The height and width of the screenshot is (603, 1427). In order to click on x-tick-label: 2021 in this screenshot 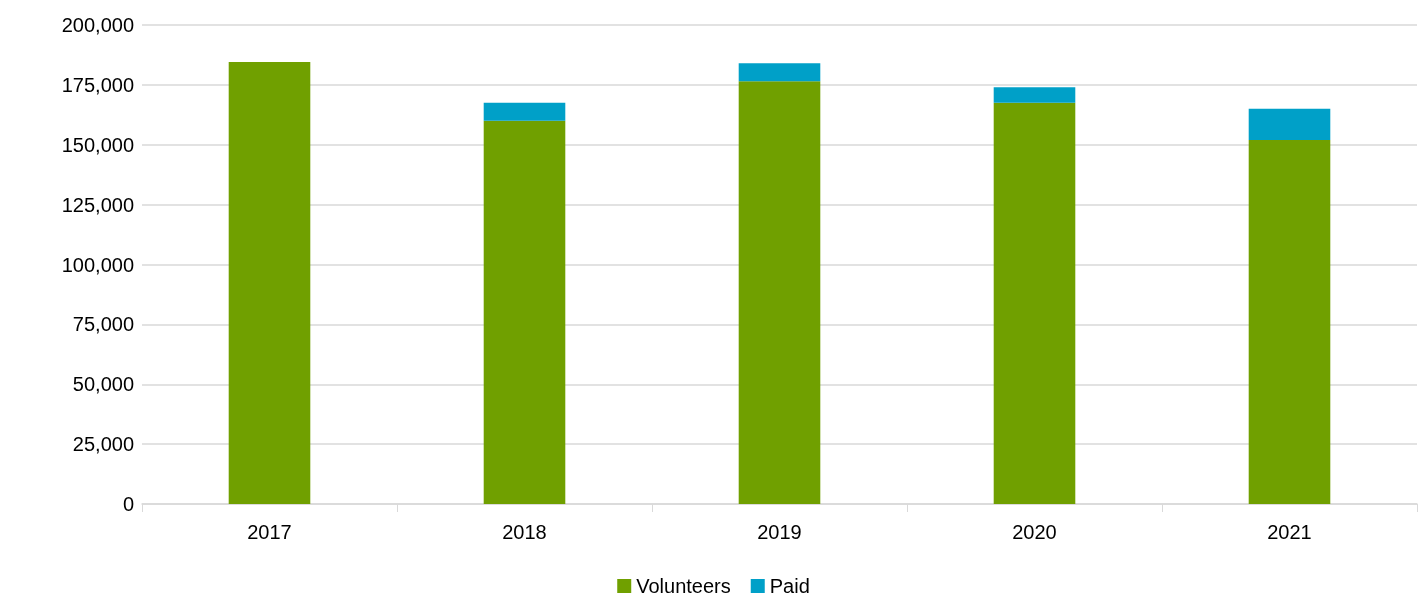, I will do `click(1289, 532)`.